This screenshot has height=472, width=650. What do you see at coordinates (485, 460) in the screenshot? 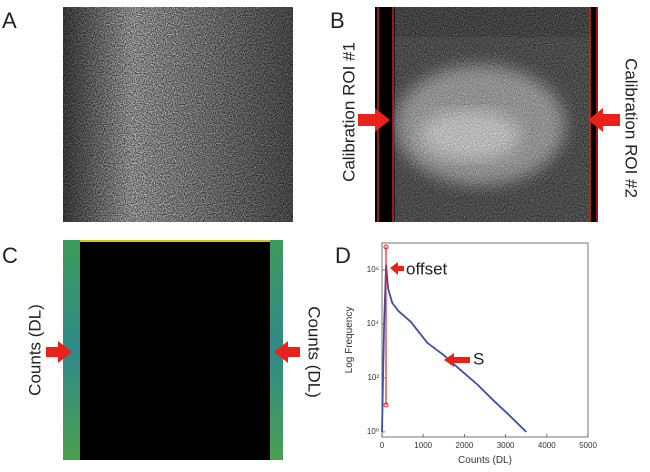
I see `x-axis-label: Counts (DL)` at bounding box center [485, 460].